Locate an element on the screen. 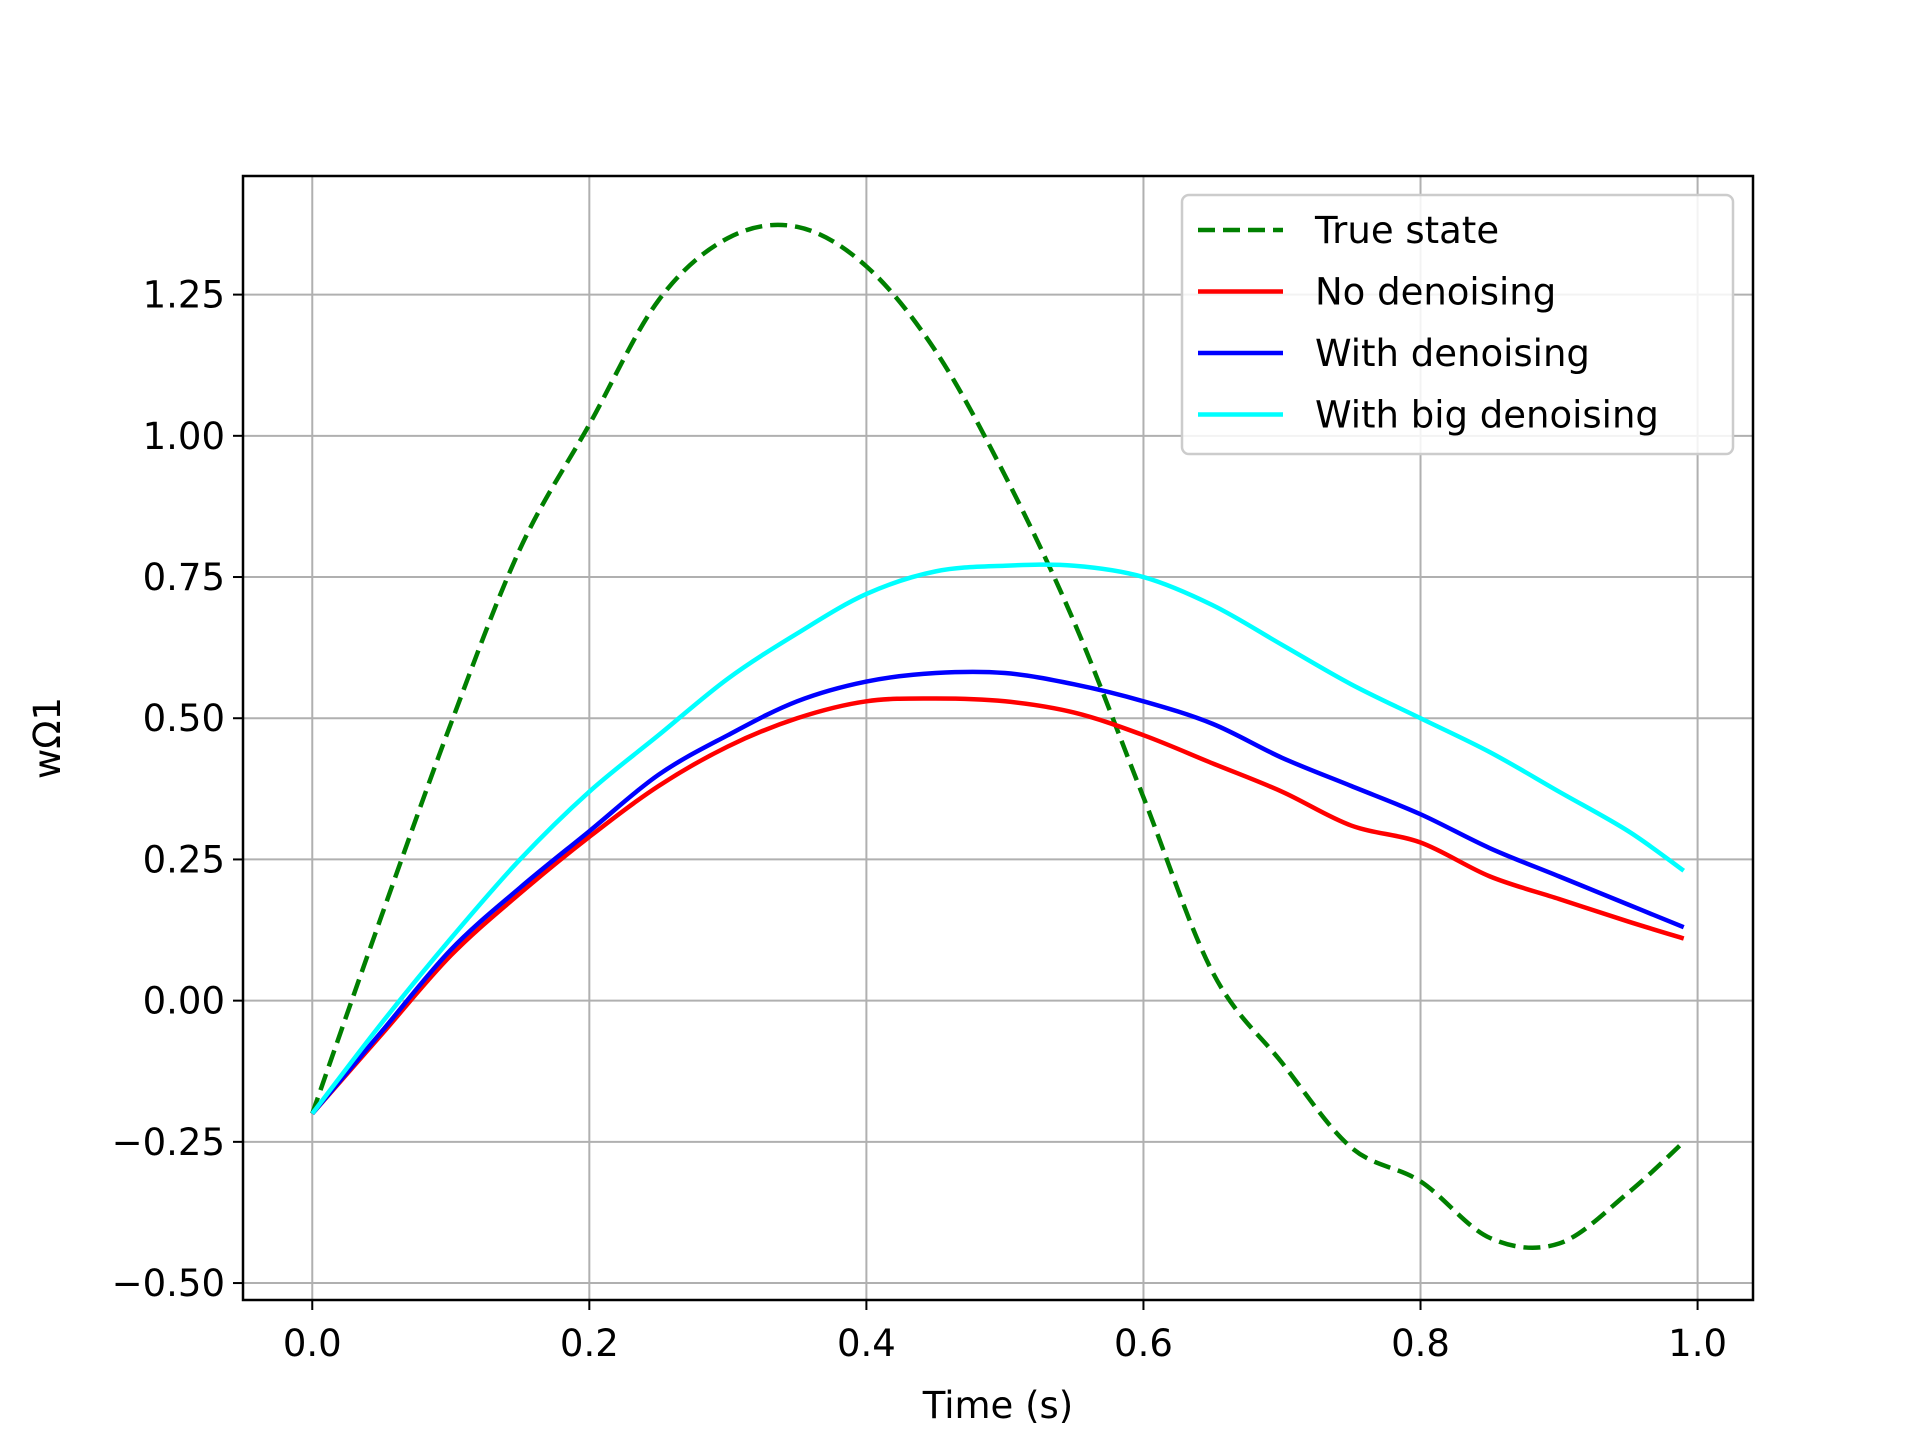 The height and width of the screenshot is (1445, 1920). x-tick-label: 1.0 is located at coordinates (1697, 1343).